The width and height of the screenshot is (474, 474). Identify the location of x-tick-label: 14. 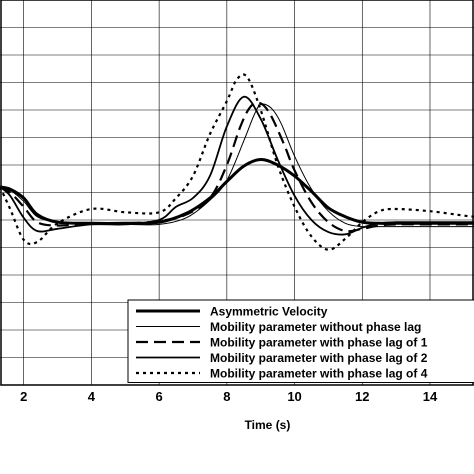
(430, 396).